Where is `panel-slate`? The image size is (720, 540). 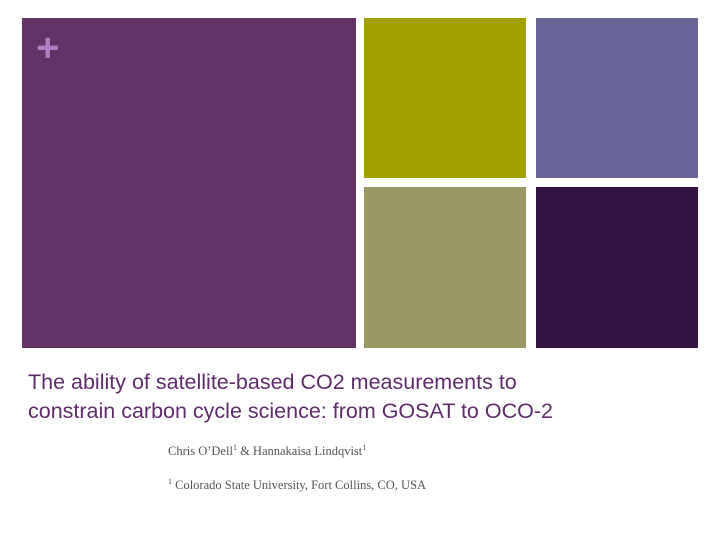 panel-slate is located at coordinates (617, 98).